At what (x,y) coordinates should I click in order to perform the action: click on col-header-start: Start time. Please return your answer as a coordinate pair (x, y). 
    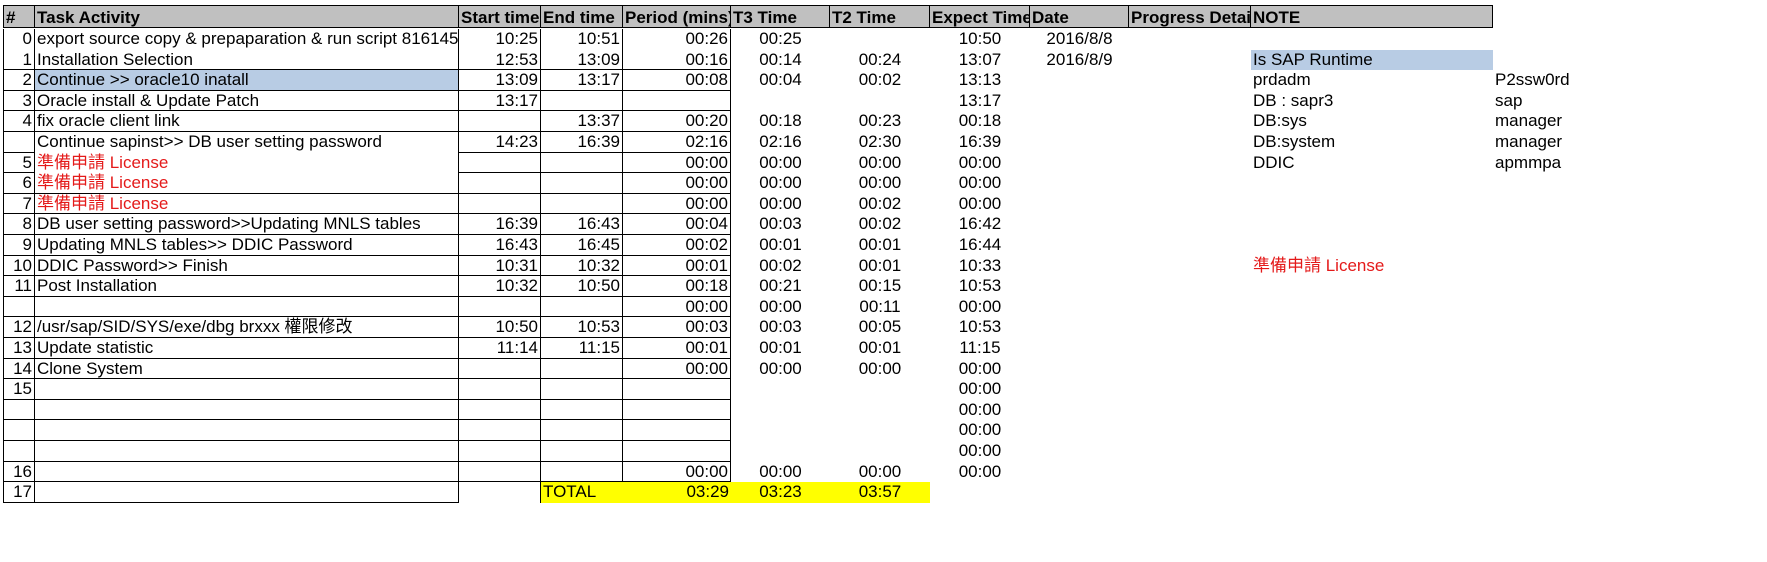
    Looking at the image, I should click on (500, 16).